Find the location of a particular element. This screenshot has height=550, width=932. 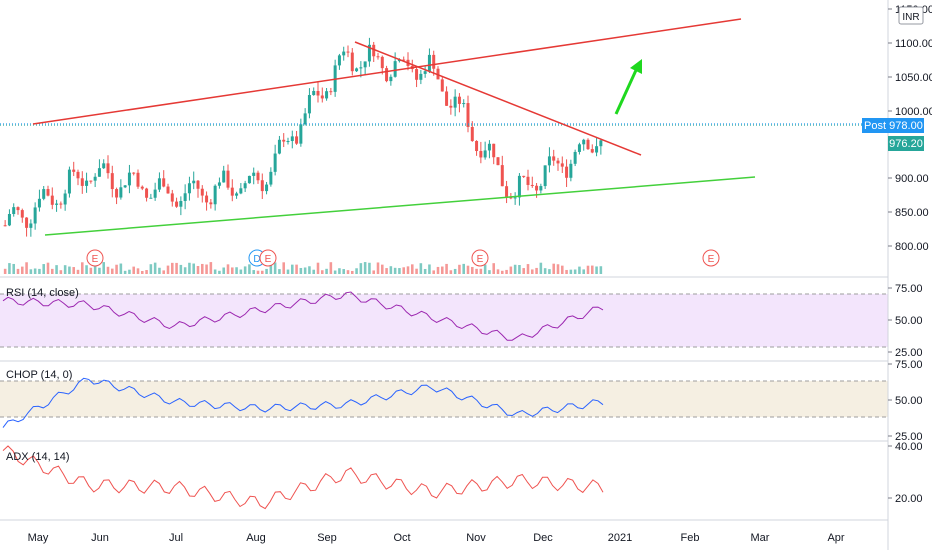

rsi-axis: 75.00 50.00 25.00 is located at coordinates (905, 321).